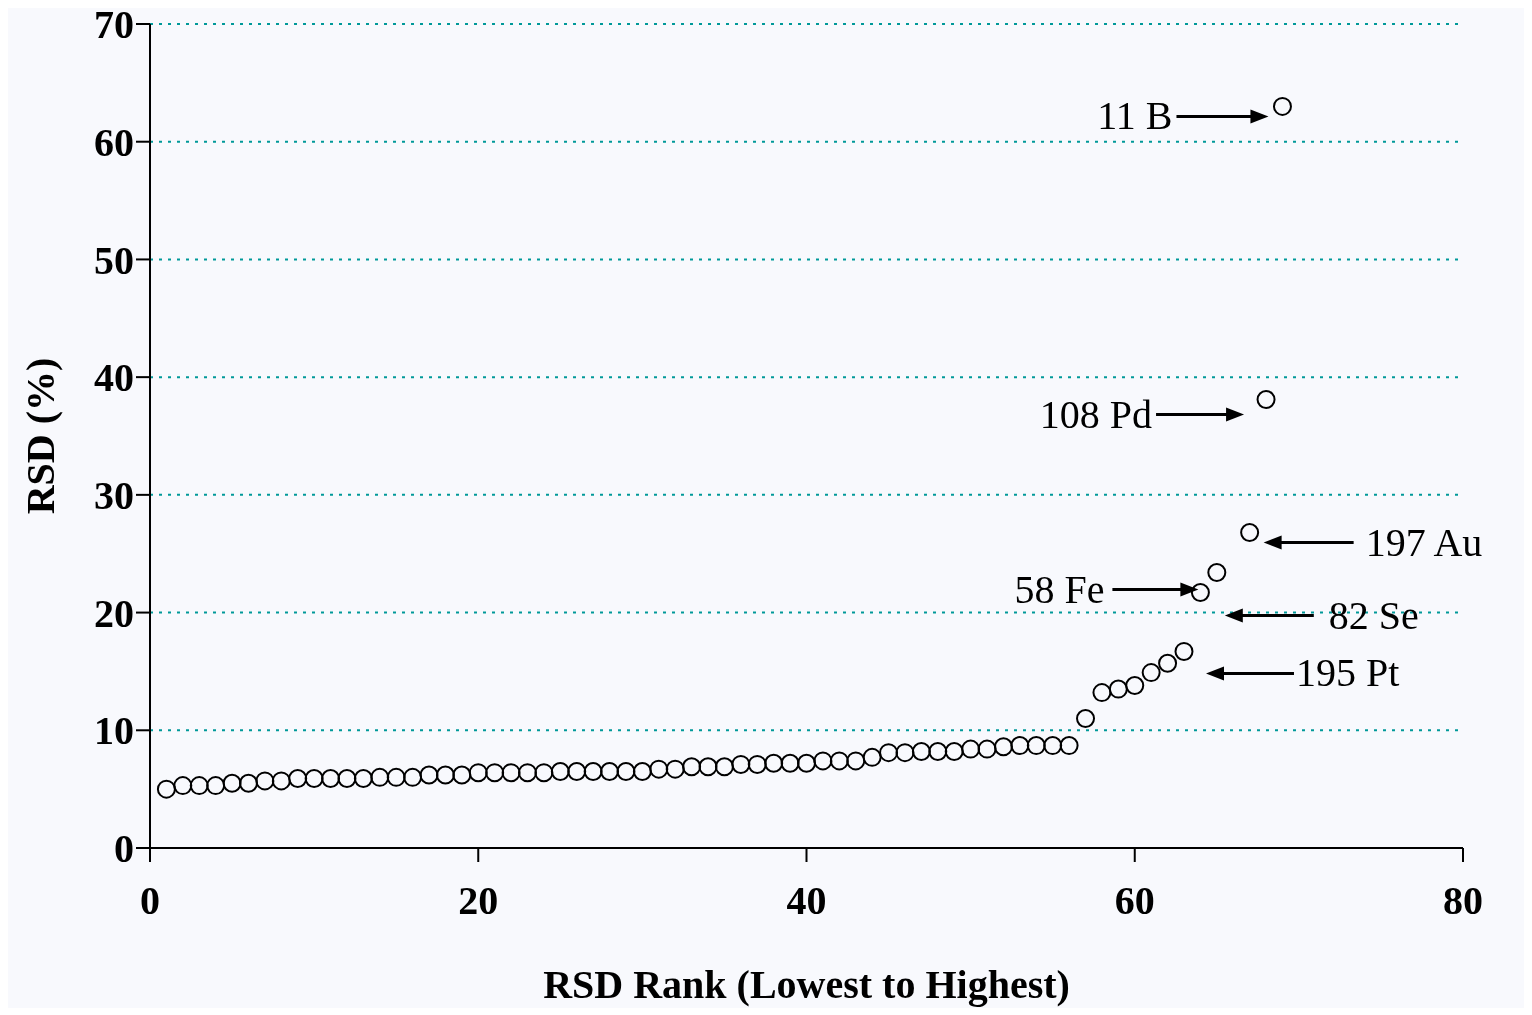 The width and height of the screenshot is (1532, 1015). I want to click on y-tick-label: 20, so click(114, 613).